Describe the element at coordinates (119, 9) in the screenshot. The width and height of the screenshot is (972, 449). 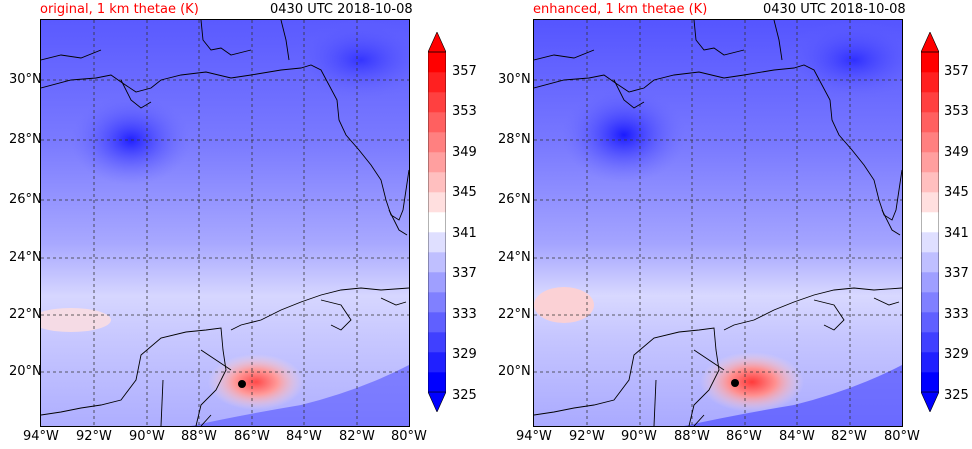
I see `panel-title: original, 1 km thetae (K)` at that location.